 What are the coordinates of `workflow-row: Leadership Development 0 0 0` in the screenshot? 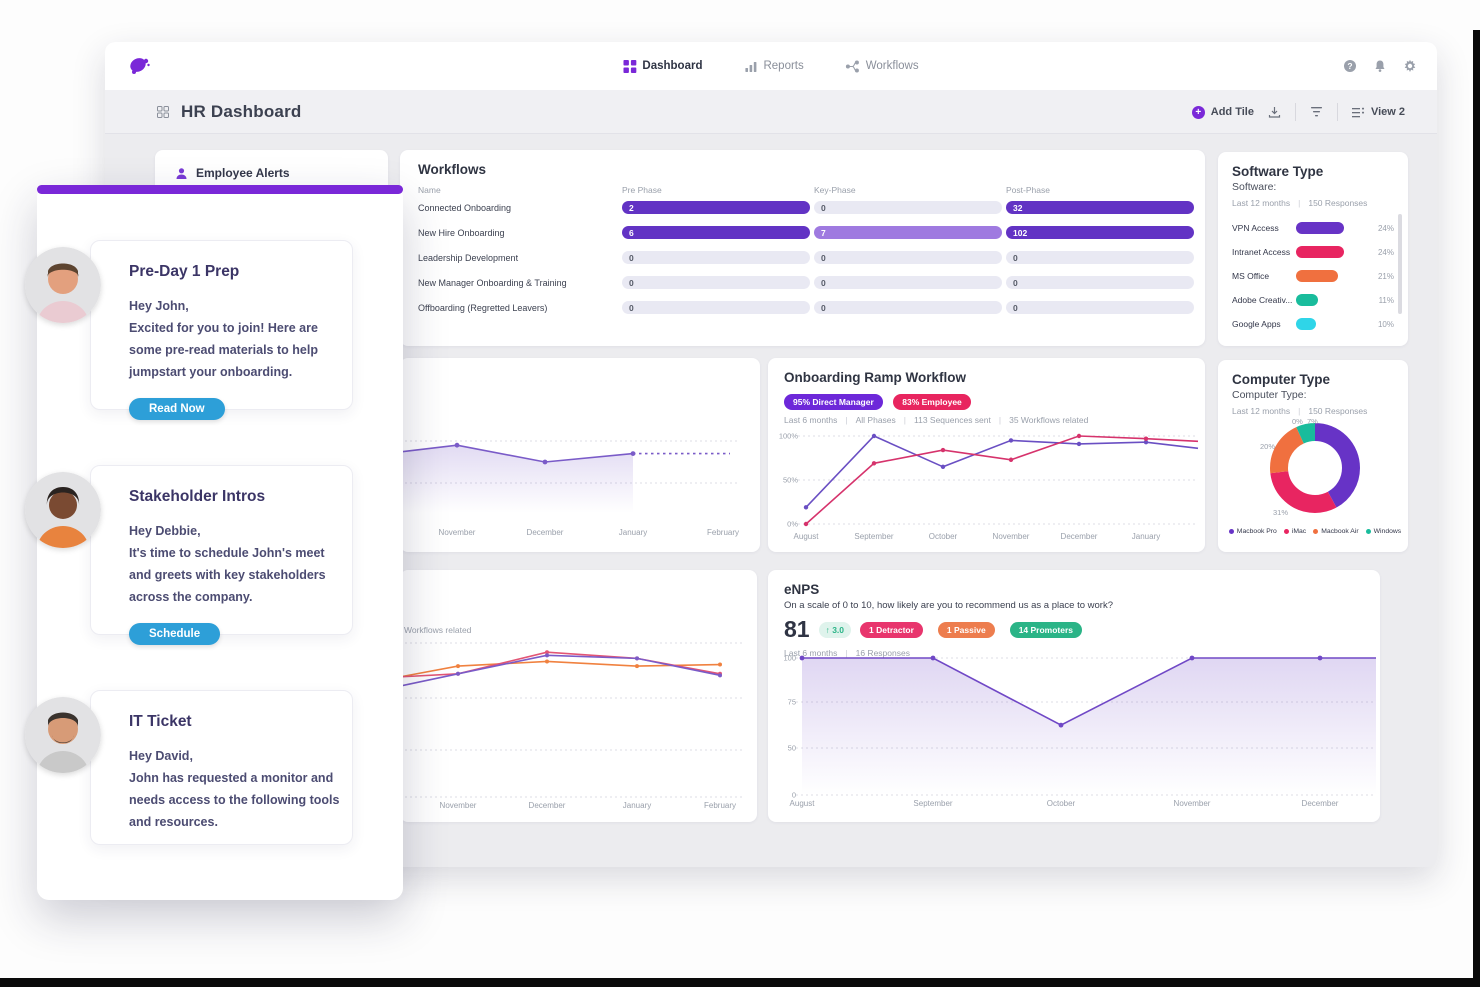 It's located at (806, 257).